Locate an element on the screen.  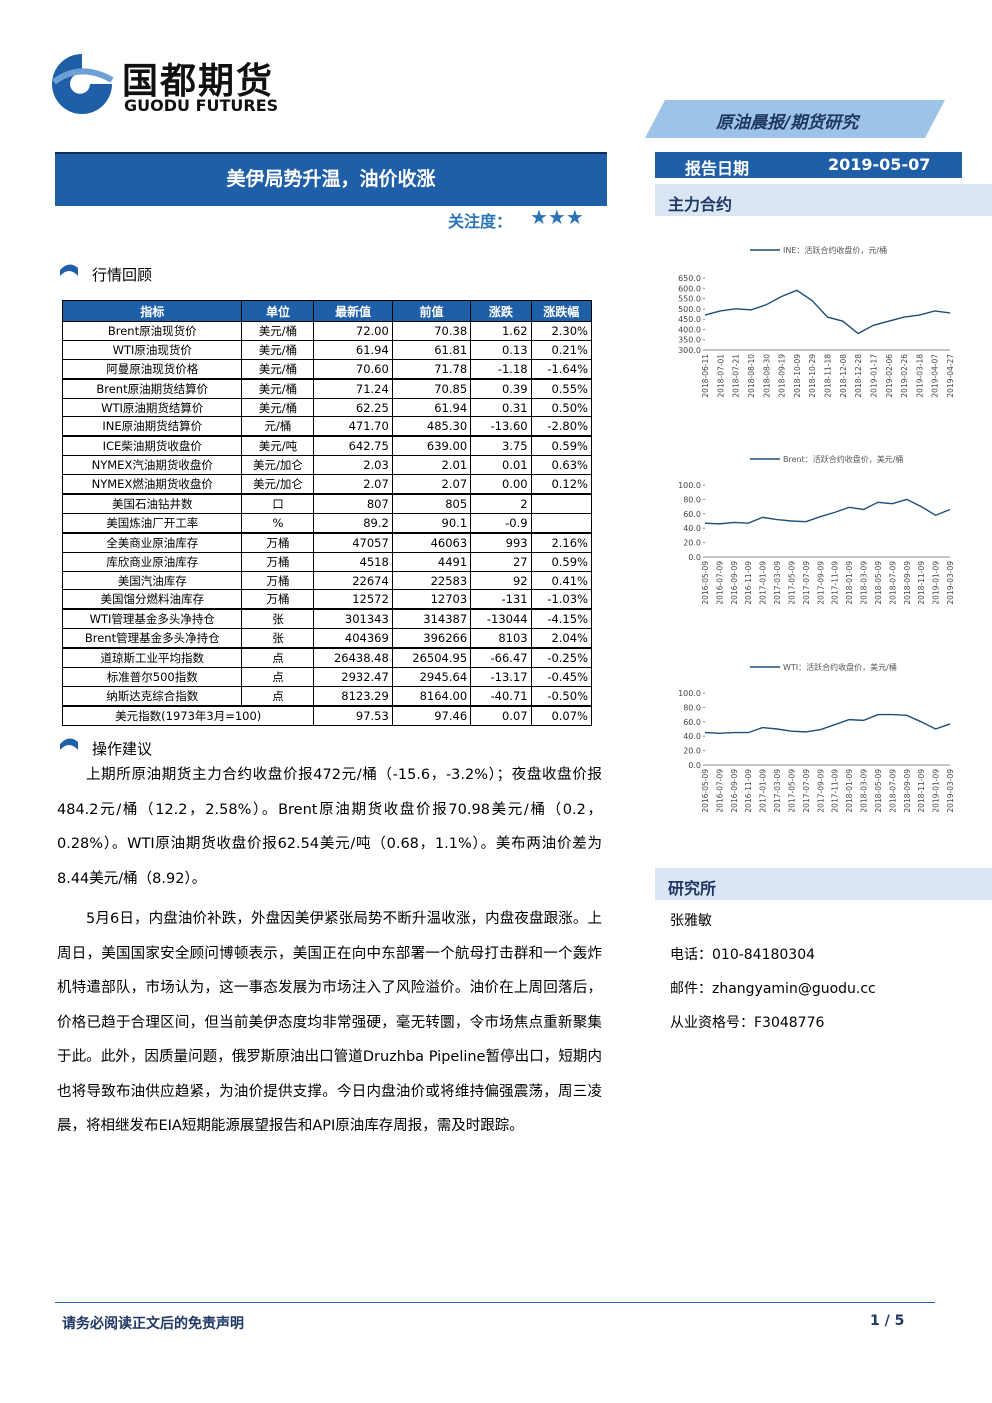
table-cell: 70.60 is located at coordinates (353, 369).